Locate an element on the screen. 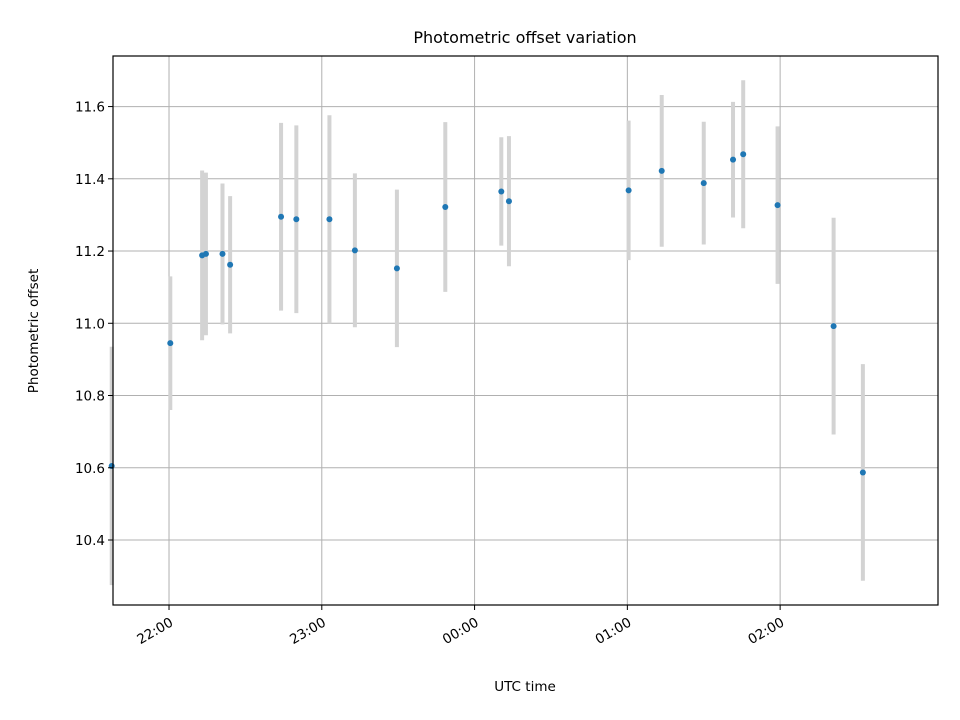 Image resolution: width=960 pixels, height=720 pixels. x-axis-label: UTC time is located at coordinates (525, 687).